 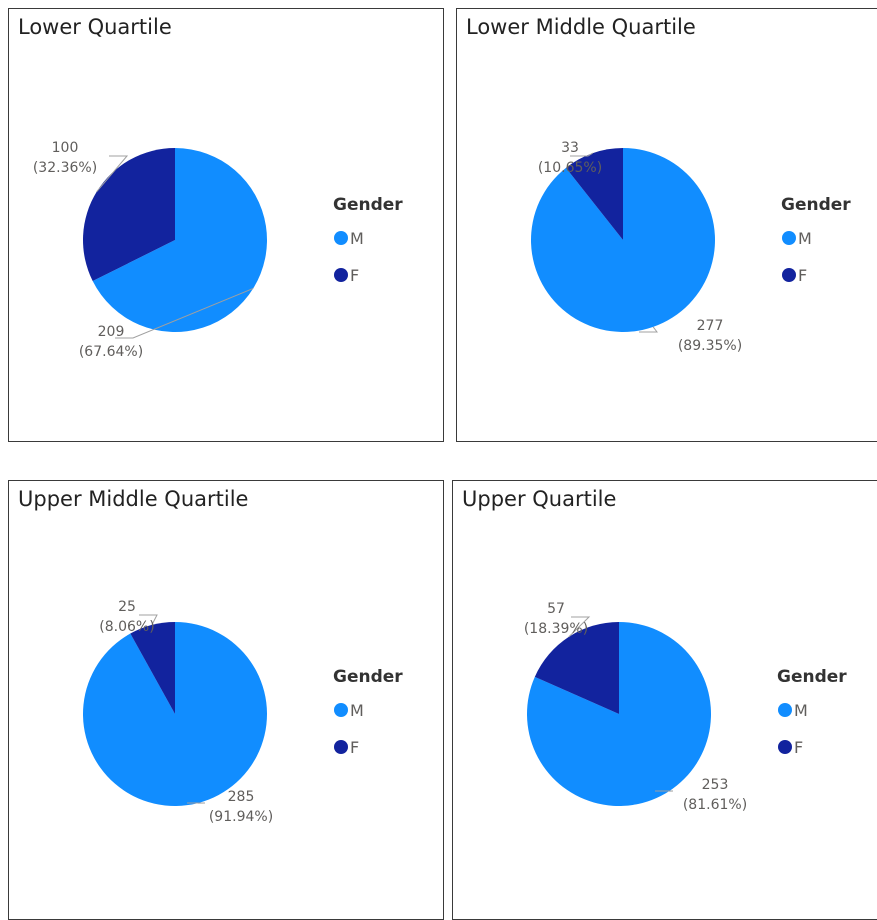 What do you see at coordinates (127, 607) in the screenshot?
I see `data-label-value: 25` at bounding box center [127, 607].